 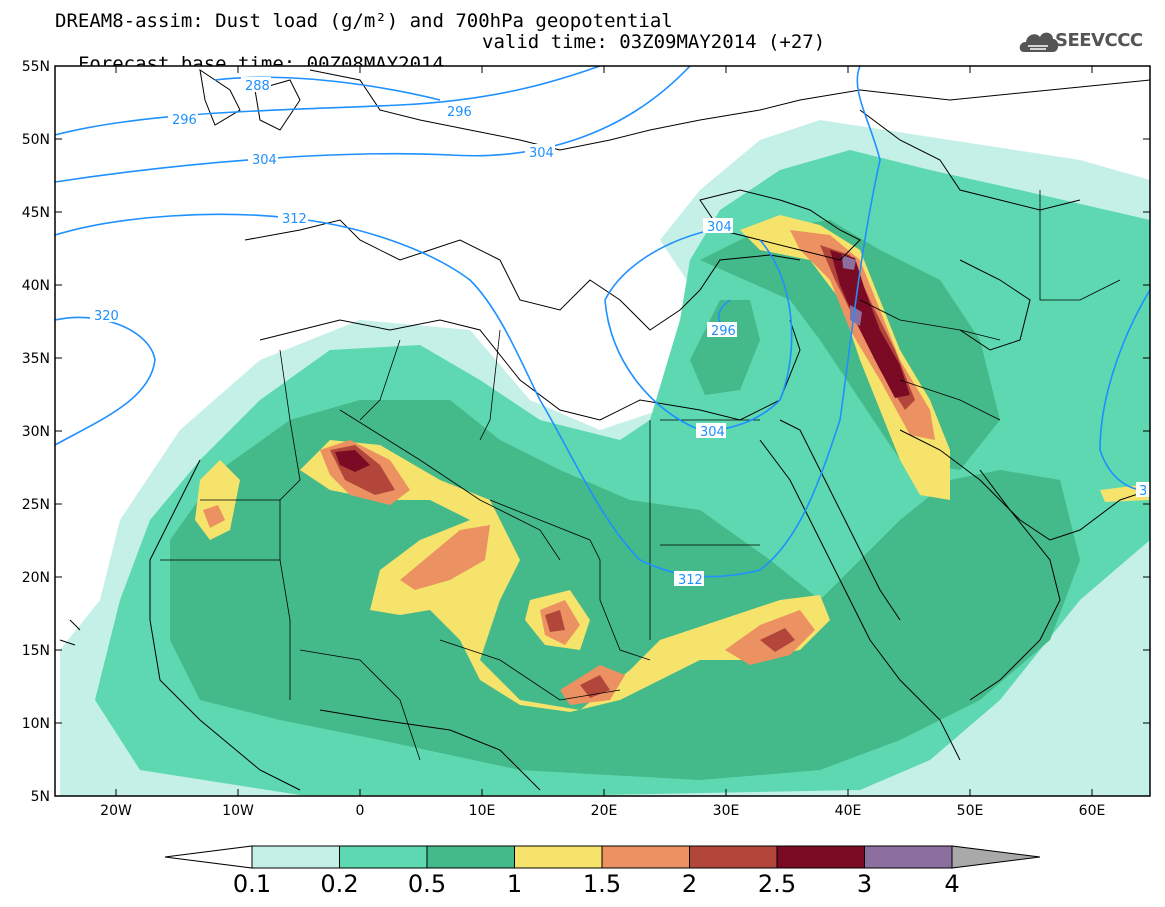 I want to click on lat-tick-label: 45N, so click(x=36, y=213).